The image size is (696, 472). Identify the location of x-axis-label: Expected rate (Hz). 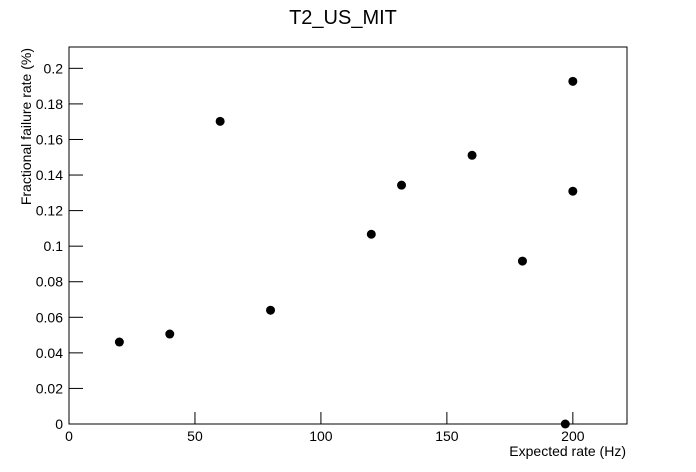
(567, 451).